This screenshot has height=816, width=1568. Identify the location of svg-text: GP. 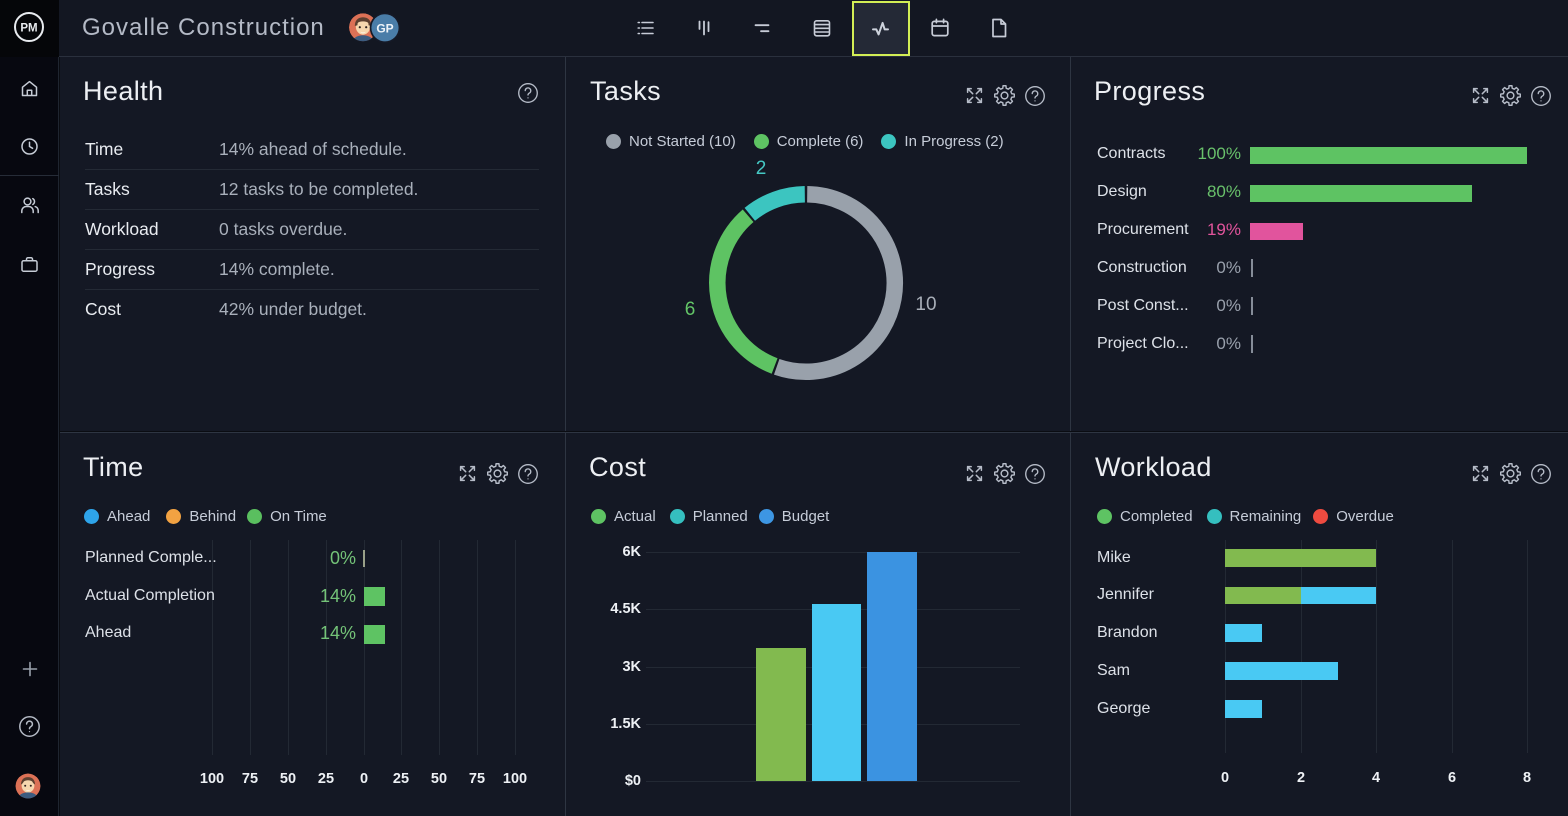
(384, 28).